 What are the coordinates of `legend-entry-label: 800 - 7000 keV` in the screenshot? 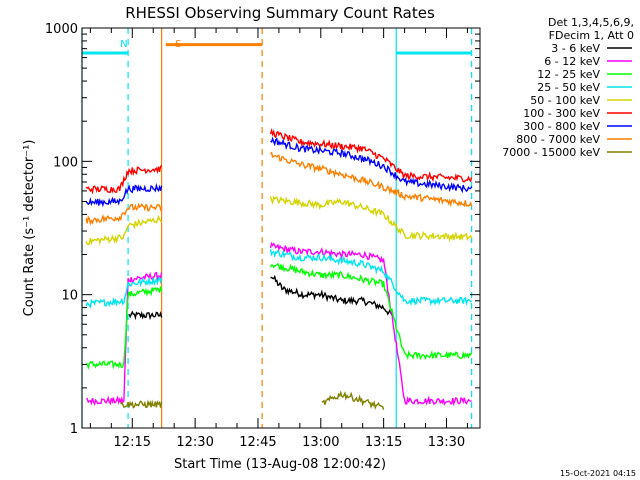 It's located at (558, 139).